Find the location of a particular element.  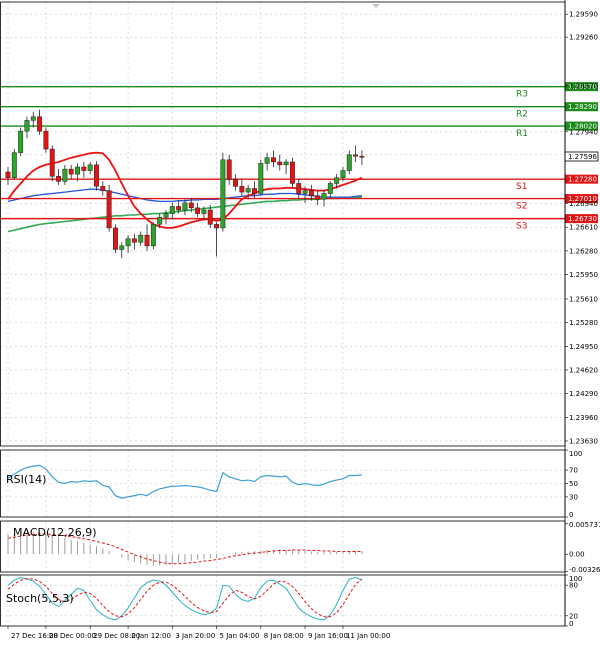

level-tag-s1 is located at coordinates (581, 179).